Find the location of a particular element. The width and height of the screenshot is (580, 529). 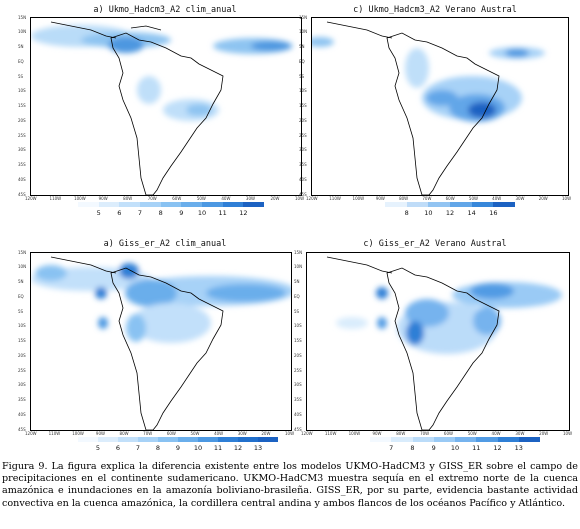

latitude-tick-label: EQ is located at coordinates (21, 296).